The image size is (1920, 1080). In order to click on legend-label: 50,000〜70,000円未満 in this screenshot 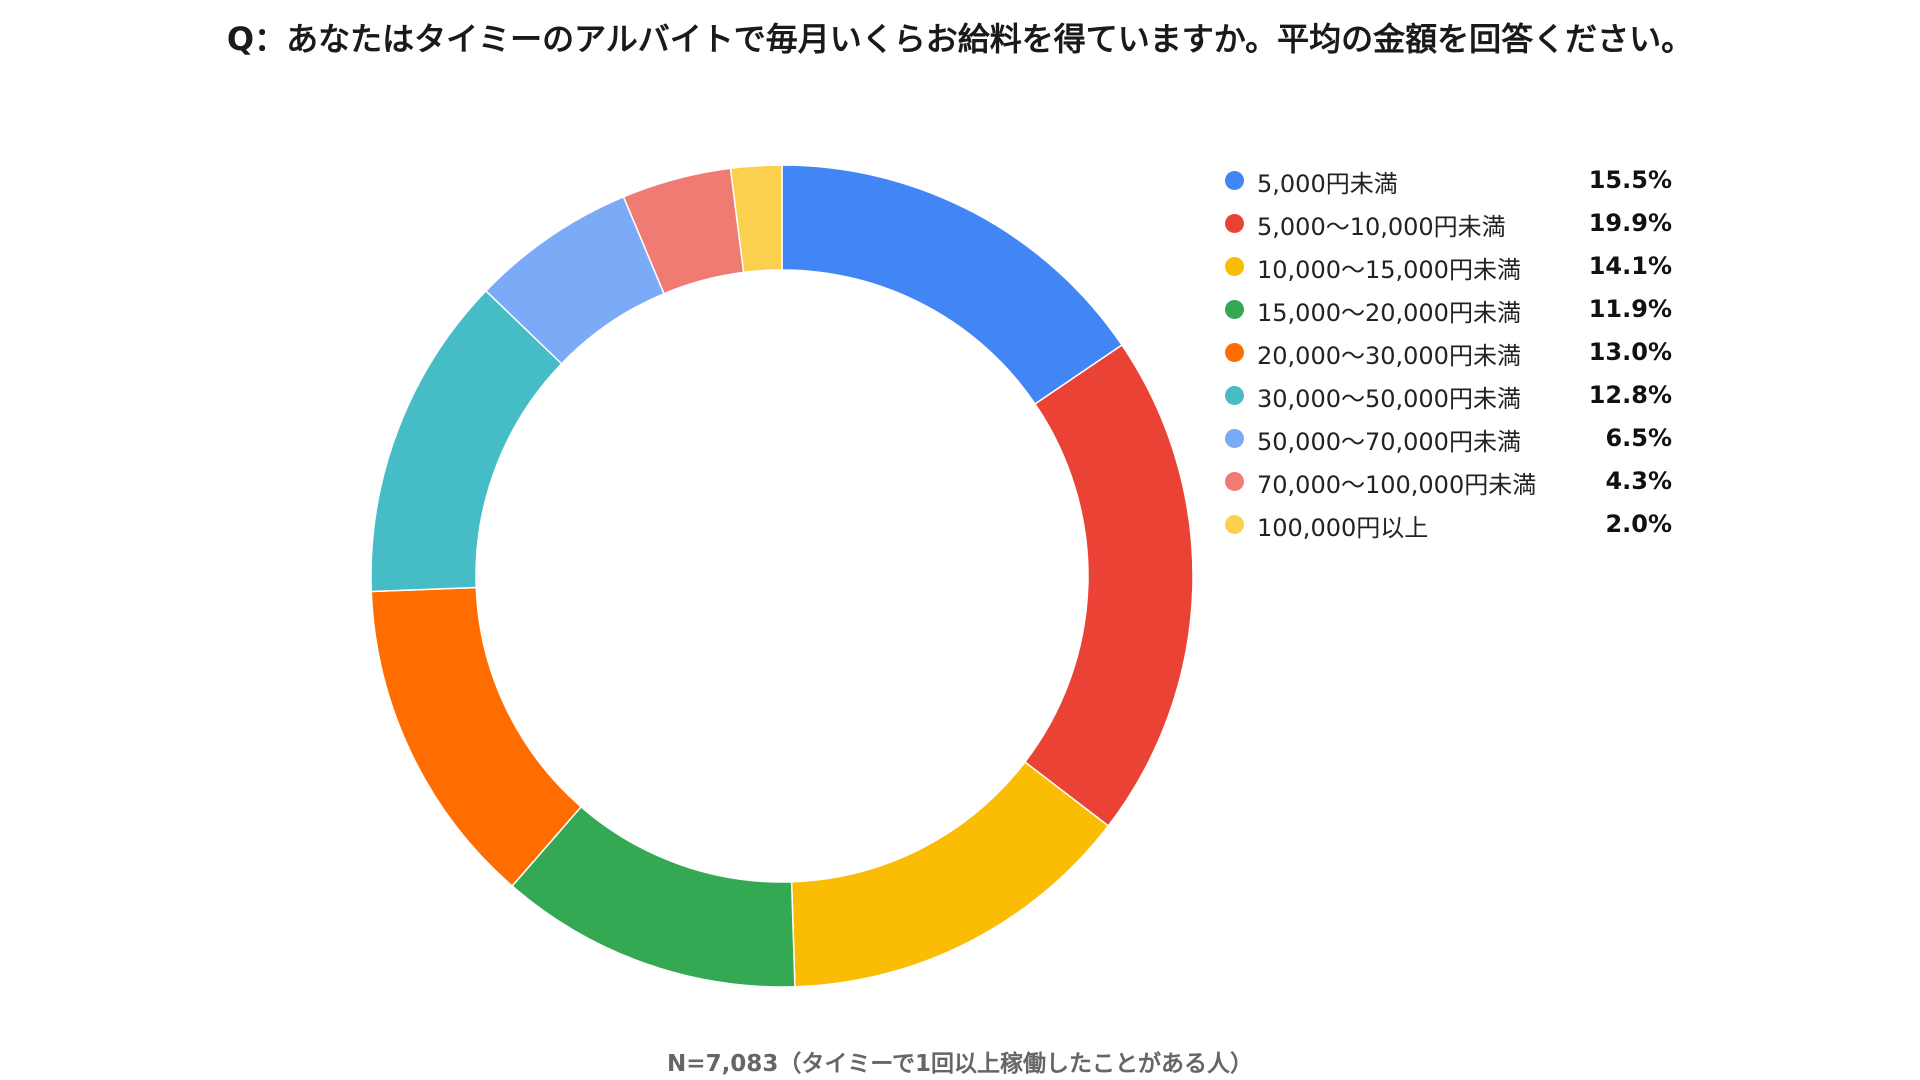, I will do `click(1389, 442)`.